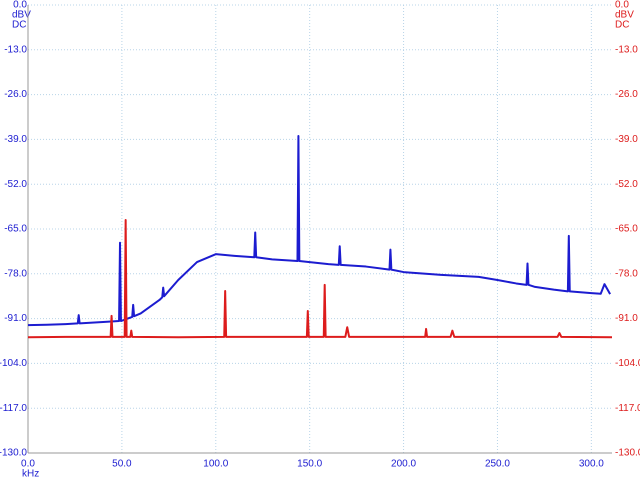 Image resolution: width=640 pixels, height=480 pixels. I want to click on x-tick-label: 100.0, so click(215, 464).